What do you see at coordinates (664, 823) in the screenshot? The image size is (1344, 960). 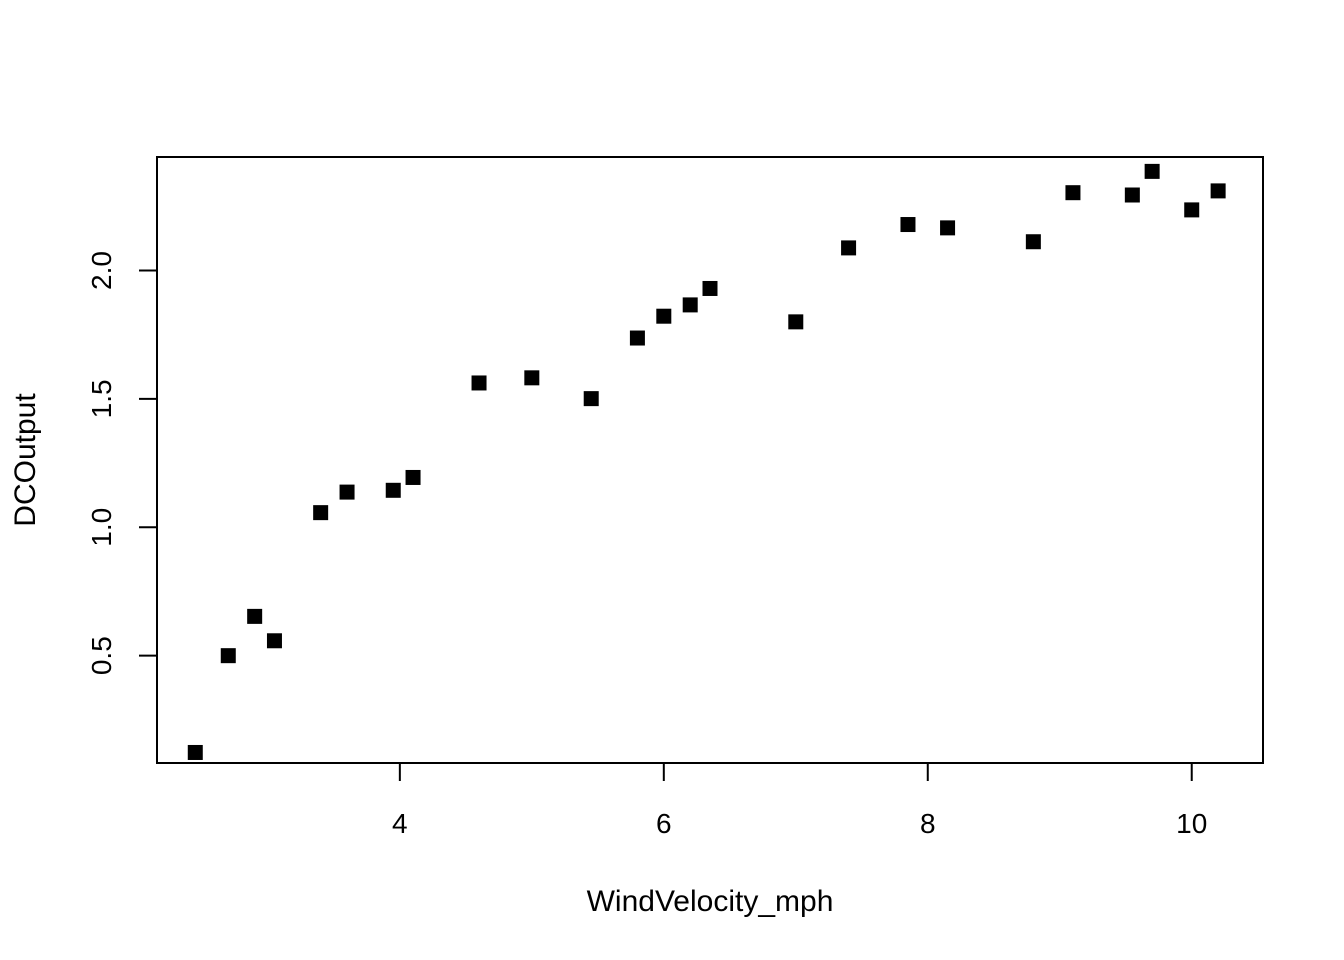 I see `x-tick-label: 6` at bounding box center [664, 823].